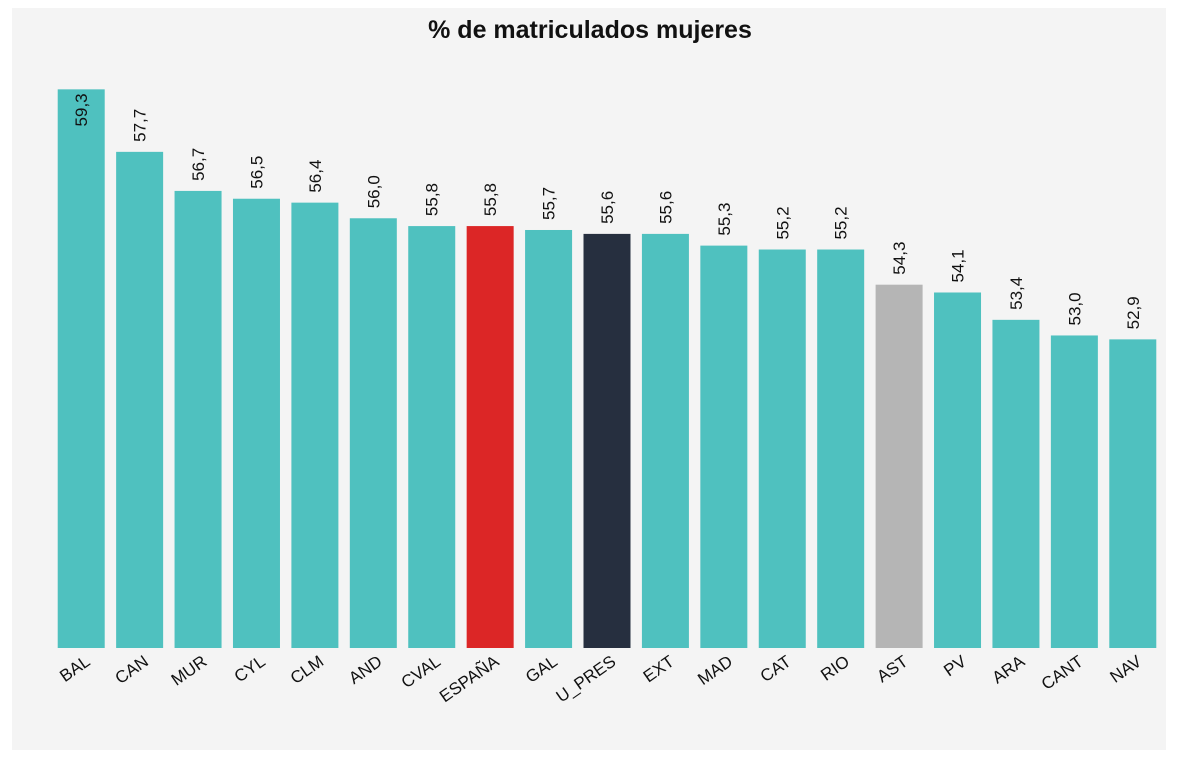 Image resolution: width=1178 pixels, height=763 pixels. What do you see at coordinates (899, 258) in the screenshot?
I see `value-label: 54,3` at bounding box center [899, 258].